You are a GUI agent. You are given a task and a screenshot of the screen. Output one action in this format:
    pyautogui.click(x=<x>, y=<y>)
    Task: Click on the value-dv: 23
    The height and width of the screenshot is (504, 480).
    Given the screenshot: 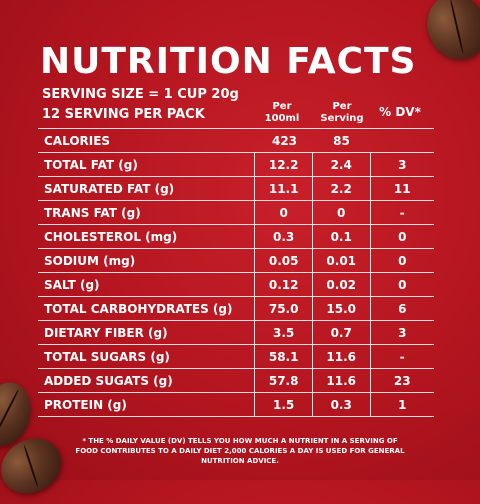 What is the action you would take?
    pyautogui.click(x=402, y=380)
    